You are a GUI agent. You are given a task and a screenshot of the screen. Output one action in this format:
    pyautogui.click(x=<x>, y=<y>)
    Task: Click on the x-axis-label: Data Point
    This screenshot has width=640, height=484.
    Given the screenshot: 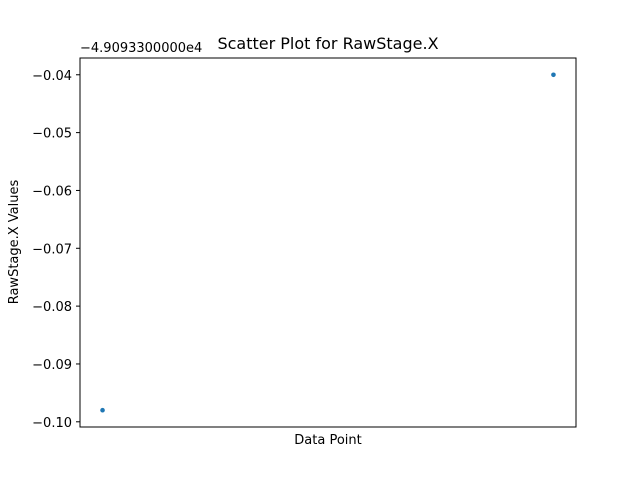 What is the action you would take?
    pyautogui.click(x=327, y=440)
    